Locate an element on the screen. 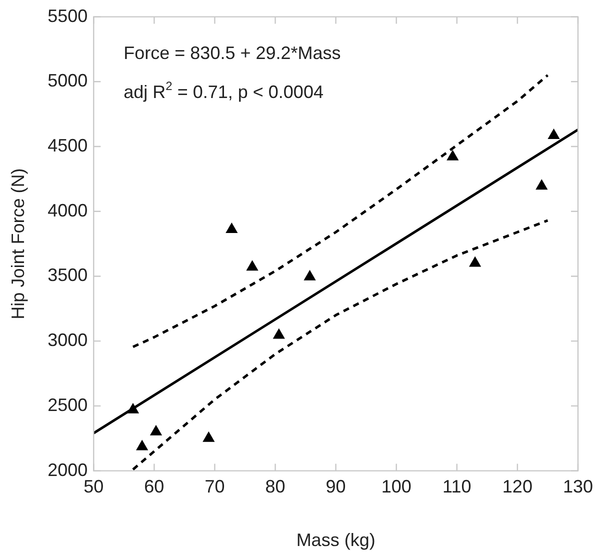 The image size is (599, 560). y-tick-label: 4500 is located at coordinates (68, 145).